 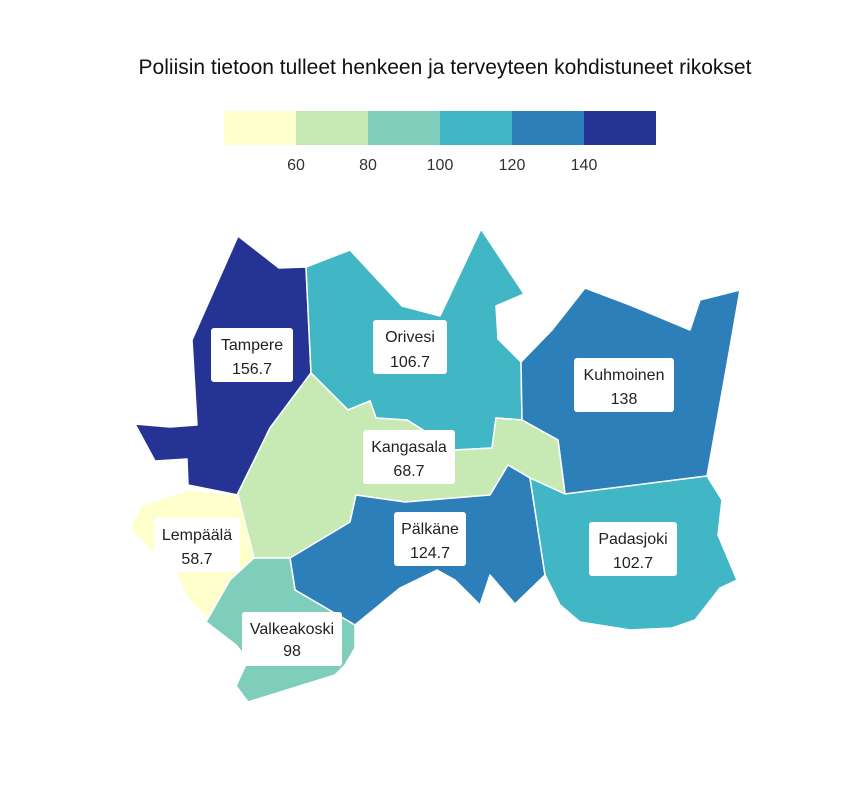 I want to click on label-tampere-value: 156.7, so click(x=252, y=369).